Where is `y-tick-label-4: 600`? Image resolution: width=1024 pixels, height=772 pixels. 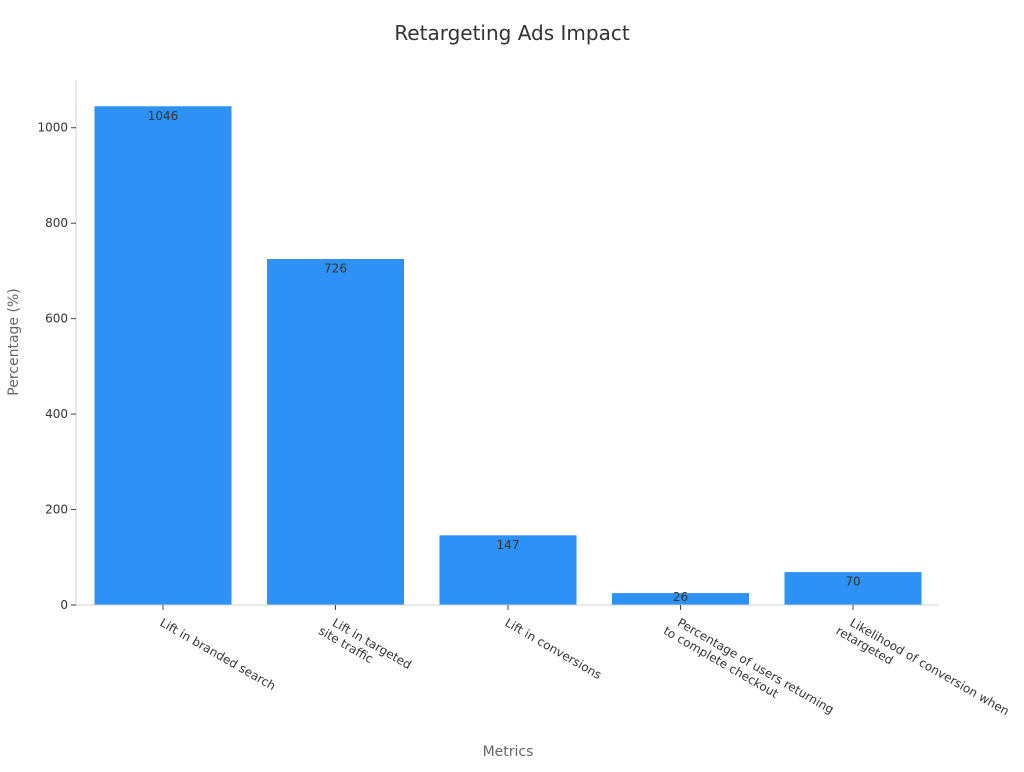 y-tick-label-4: 600 is located at coordinates (56, 319).